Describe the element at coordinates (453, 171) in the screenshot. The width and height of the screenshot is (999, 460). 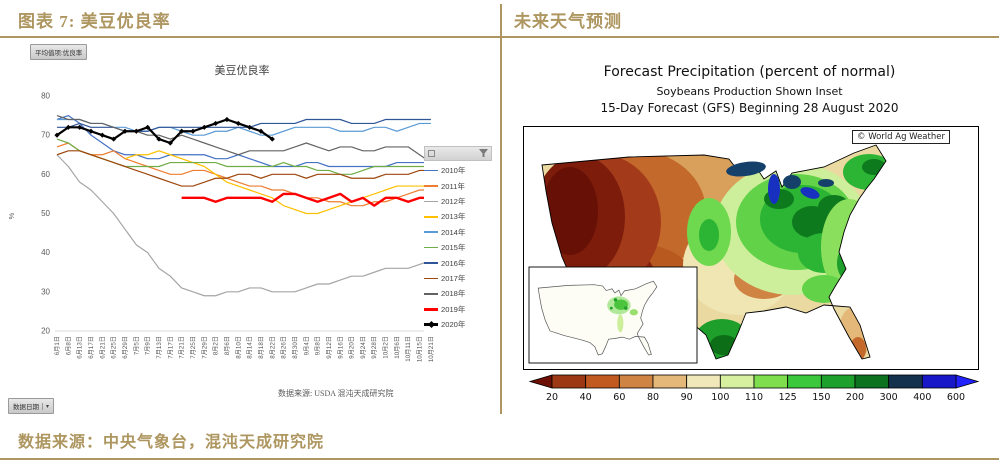
I see `legend-label: 2010年` at that location.